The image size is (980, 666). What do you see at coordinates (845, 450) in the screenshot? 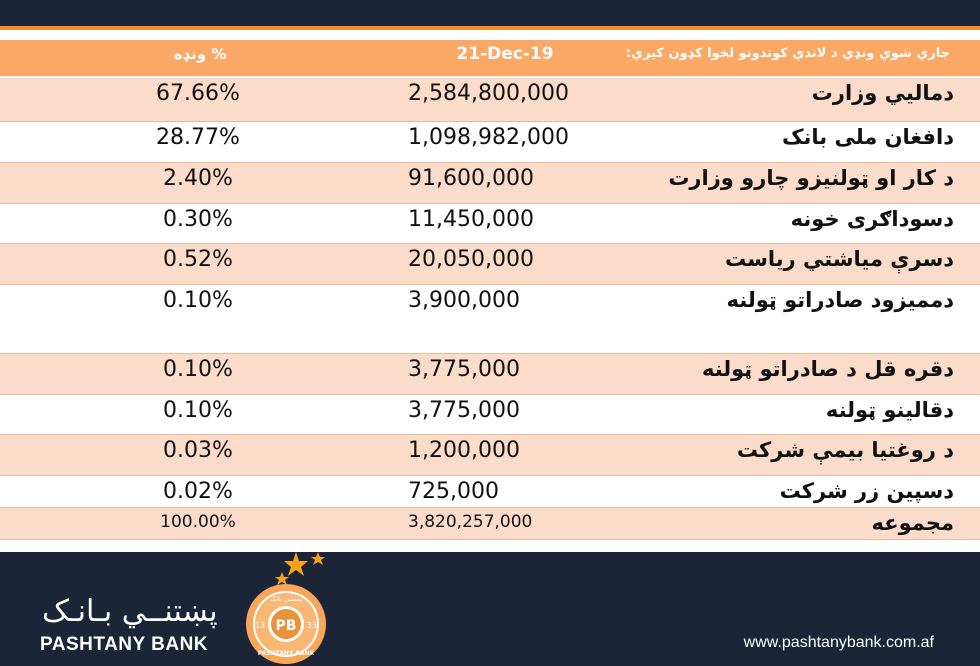
I see `shareholder-name: د روغتيا بيمې شرکت` at bounding box center [845, 450].